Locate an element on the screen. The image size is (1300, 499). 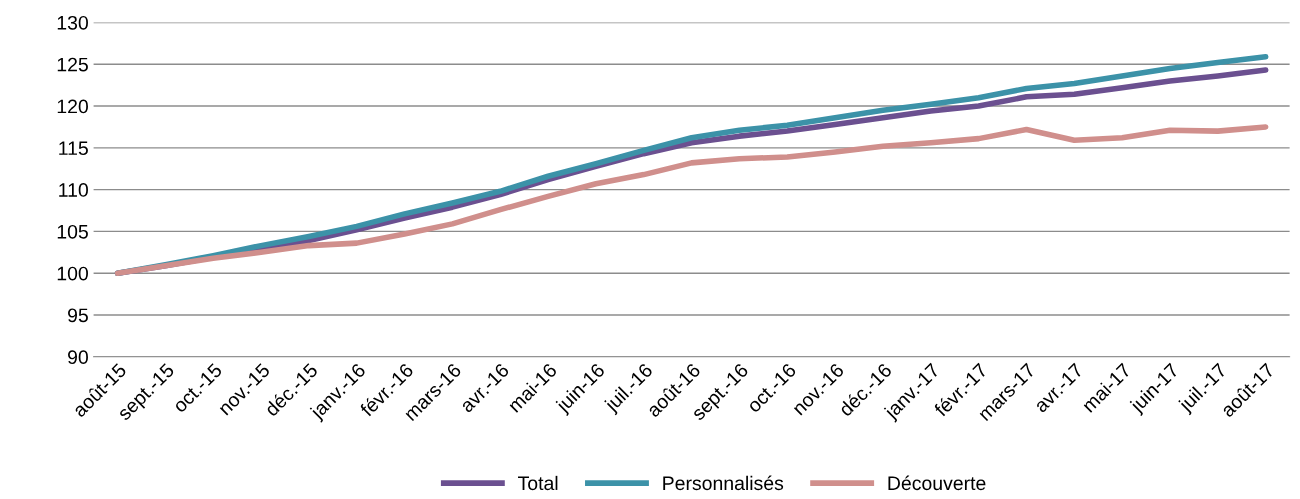
y-tick-label: 100 is located at coordinates (72, 273).